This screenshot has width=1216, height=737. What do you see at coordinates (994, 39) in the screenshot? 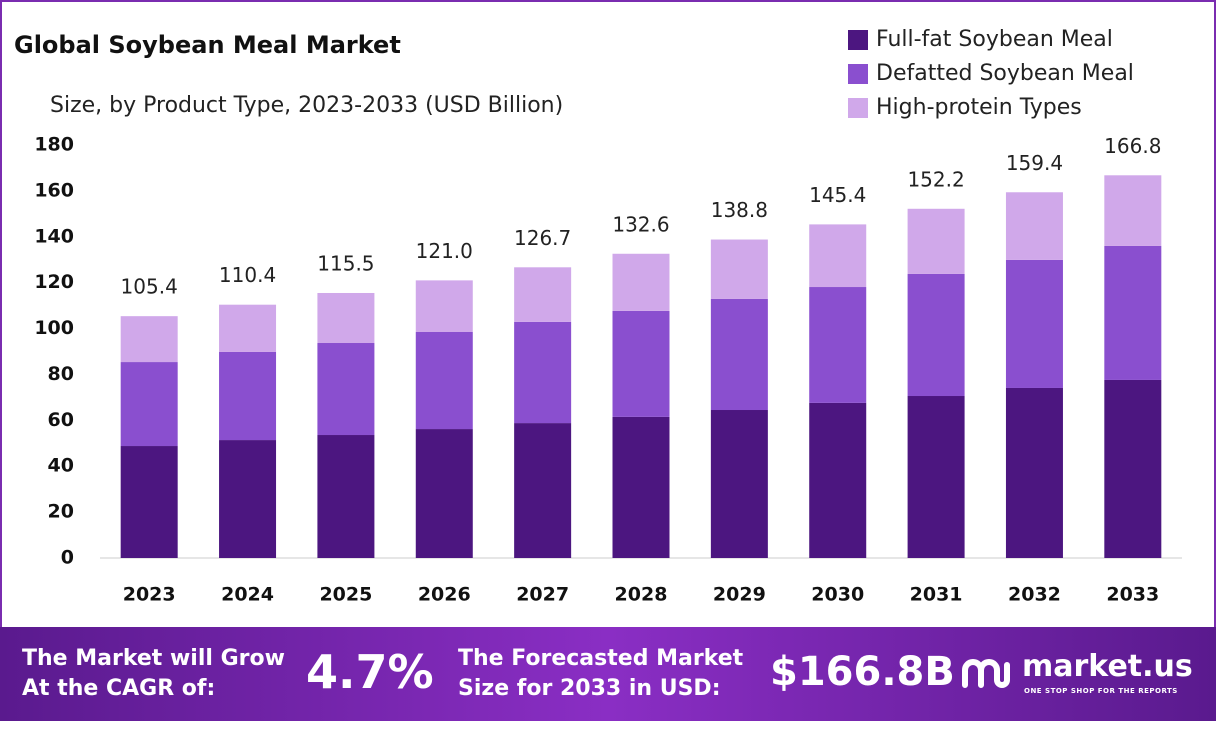
I see `legend-label: Full-fat Soybean Meal` at bounding box center [994, 39].